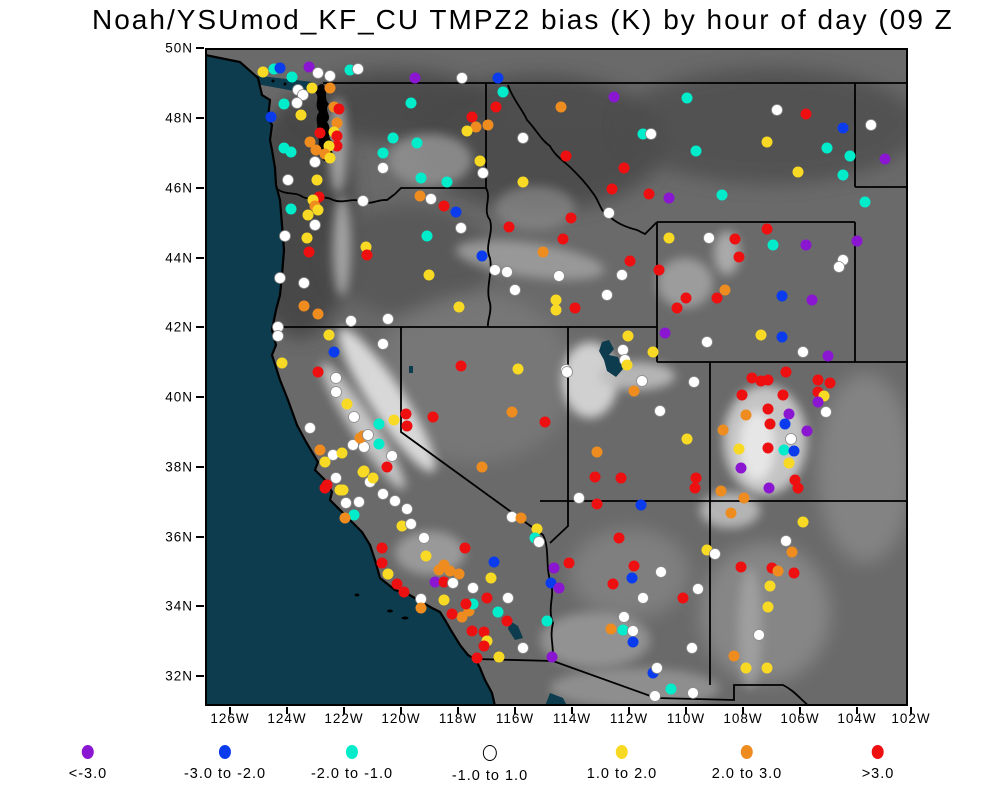 The height and width of the screenshot is (800, 1000). What do you see at coordinates (857, 718) in the screenshot?
I see `lon-tick-label: 104W` at bounding box center [857, 718].